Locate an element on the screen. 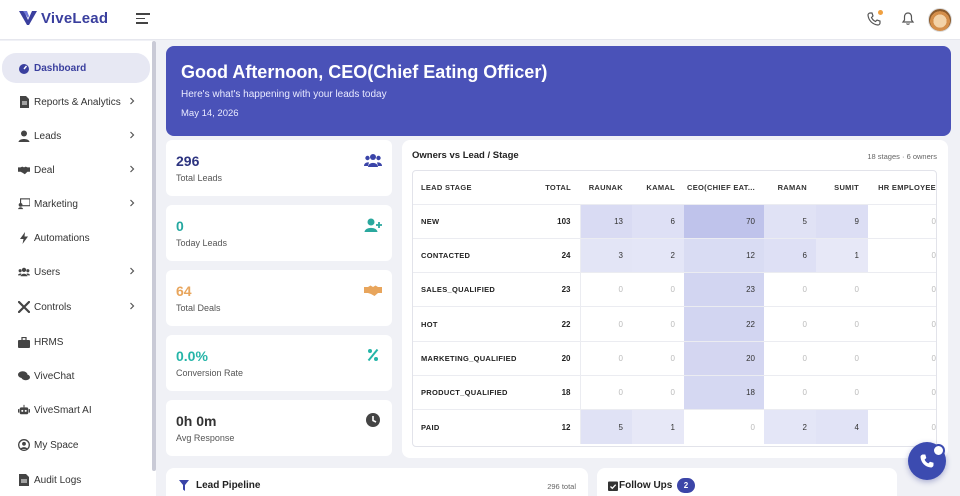  matrix-cell: 9 is located at coordinates (842, 221).